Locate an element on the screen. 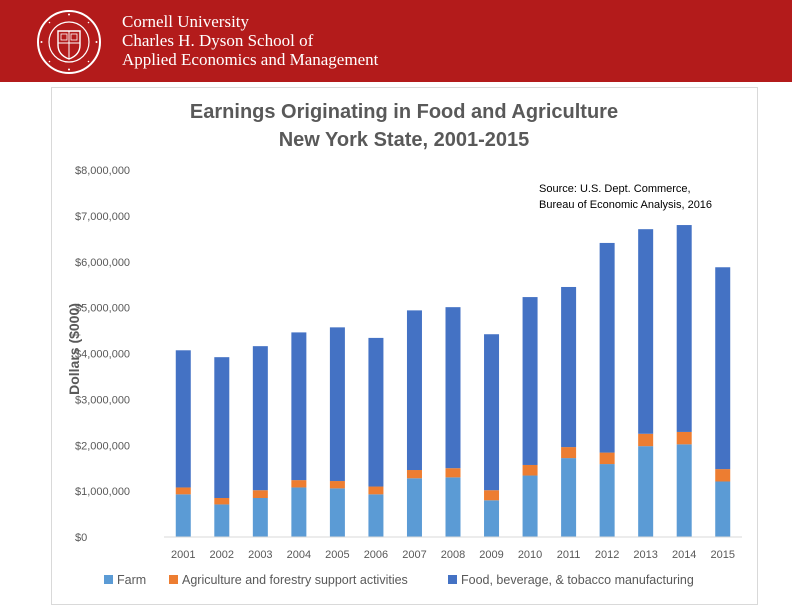 This screenshot has width=792, height=612. bar-ag-support-2012 is located at coordinates (607, 458).